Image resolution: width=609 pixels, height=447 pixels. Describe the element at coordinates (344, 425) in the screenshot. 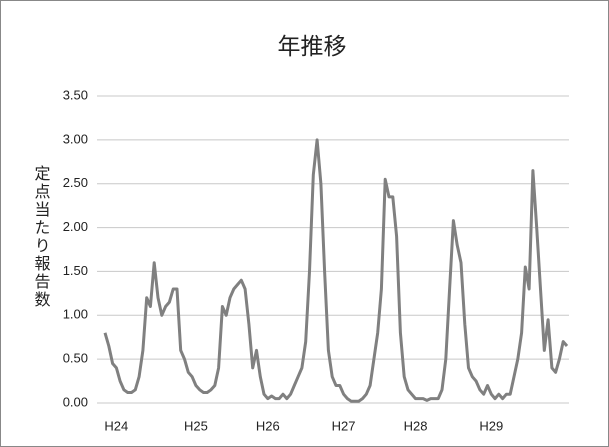

I see `x-tick-label: H27` at that location.